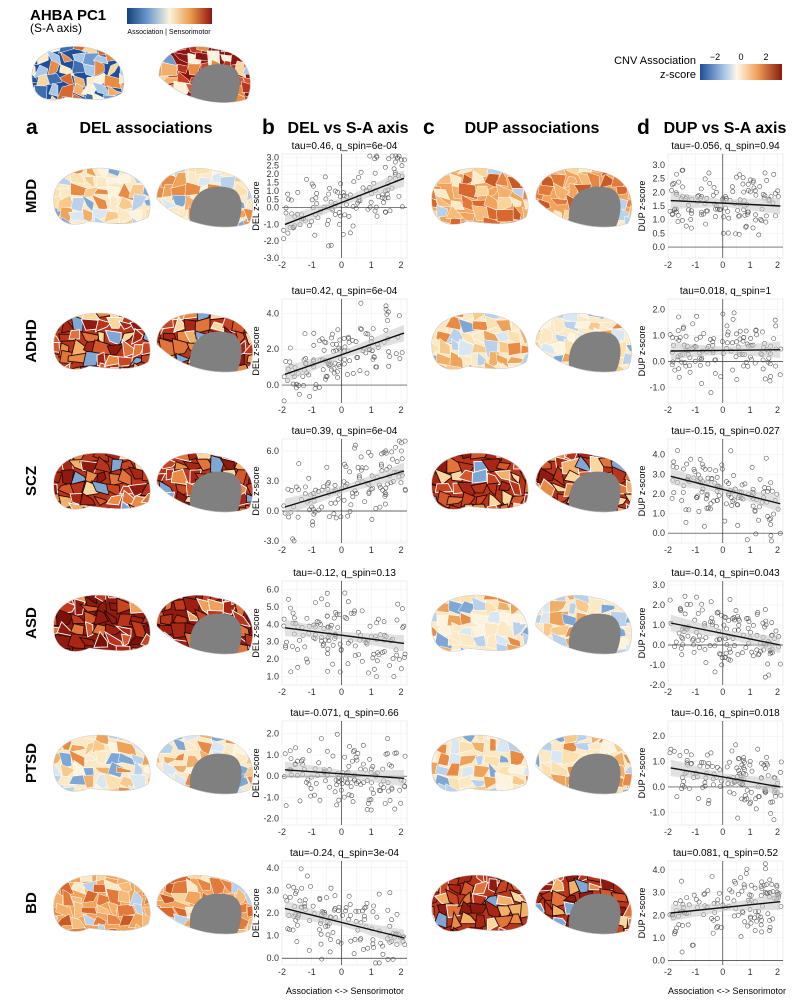  I want to click on plot-background, so click(344, 206).